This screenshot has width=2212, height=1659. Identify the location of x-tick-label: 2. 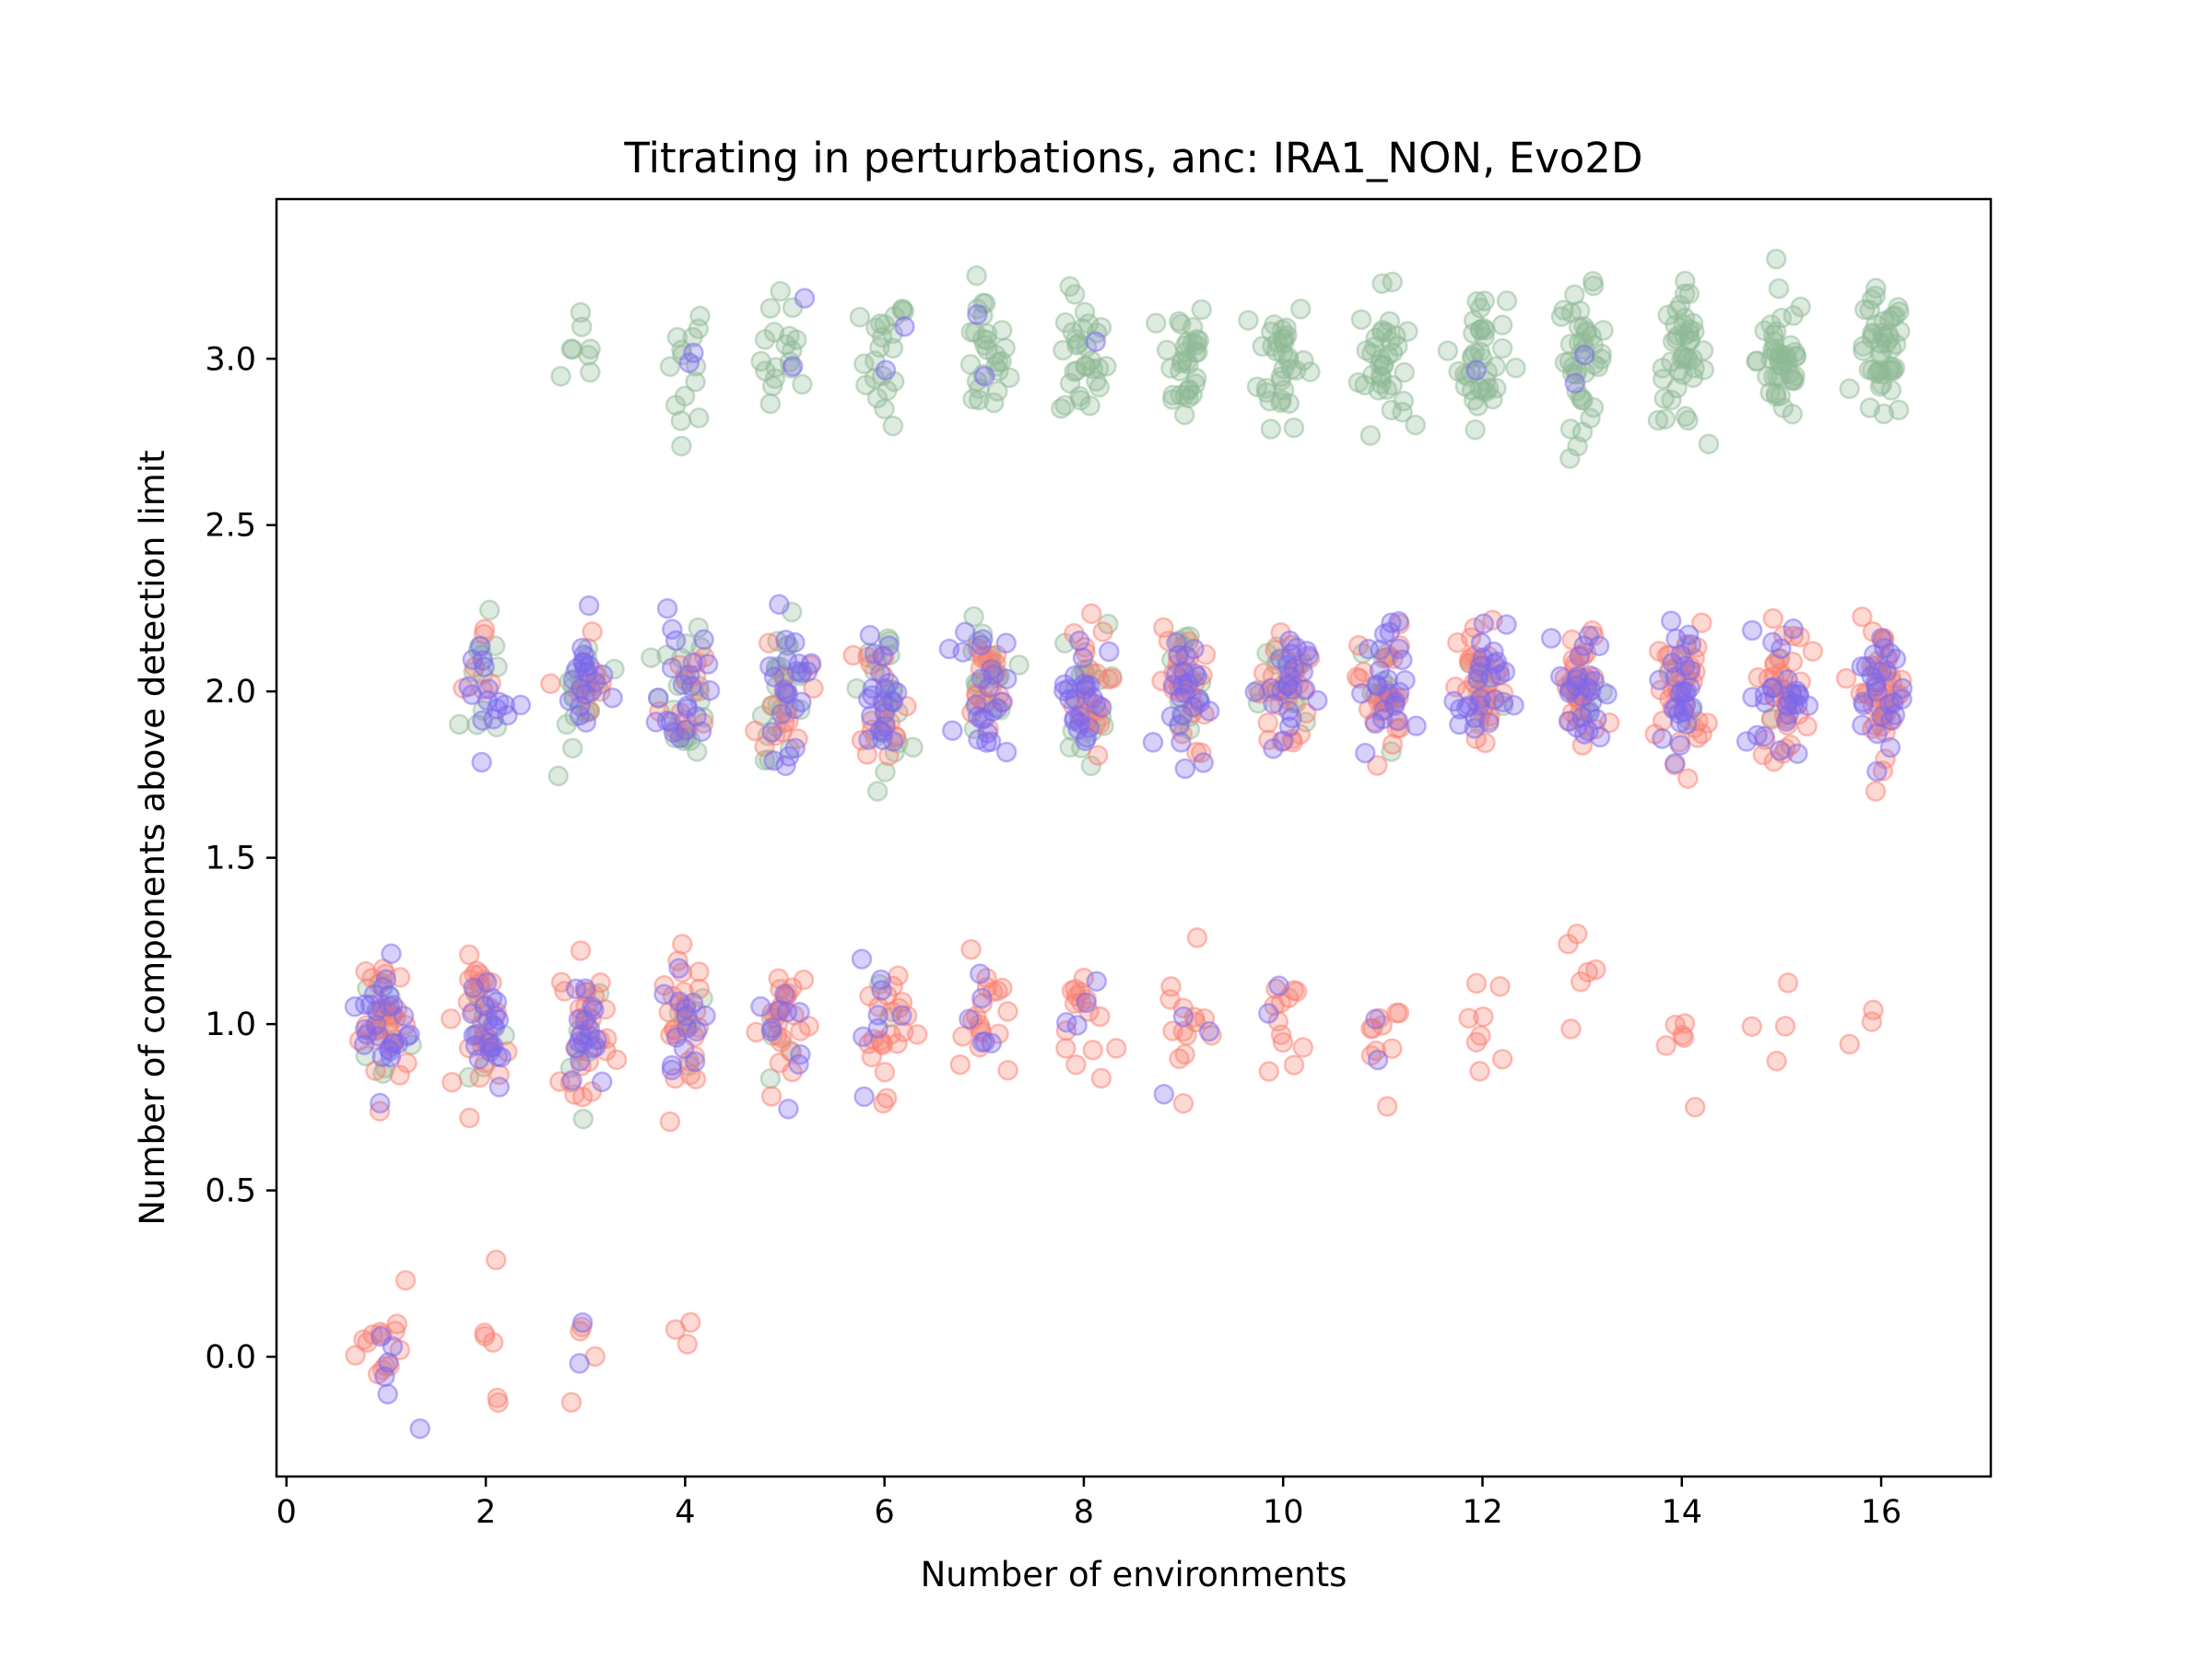
(486, 1512).